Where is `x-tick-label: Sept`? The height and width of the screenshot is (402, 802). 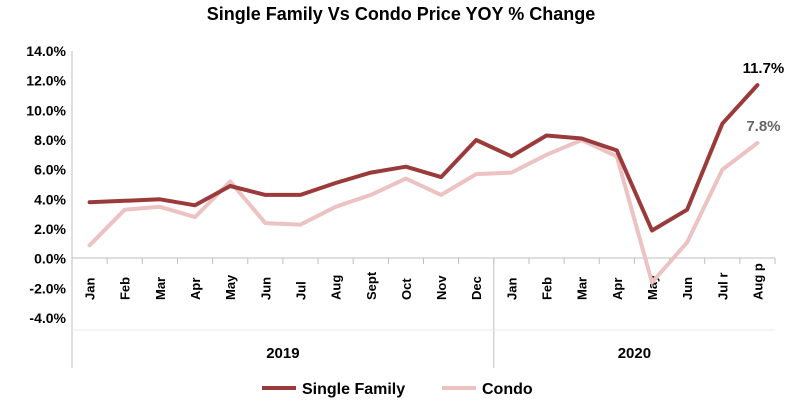 x-tick-label: Sept is located at coordinates (371, 285).